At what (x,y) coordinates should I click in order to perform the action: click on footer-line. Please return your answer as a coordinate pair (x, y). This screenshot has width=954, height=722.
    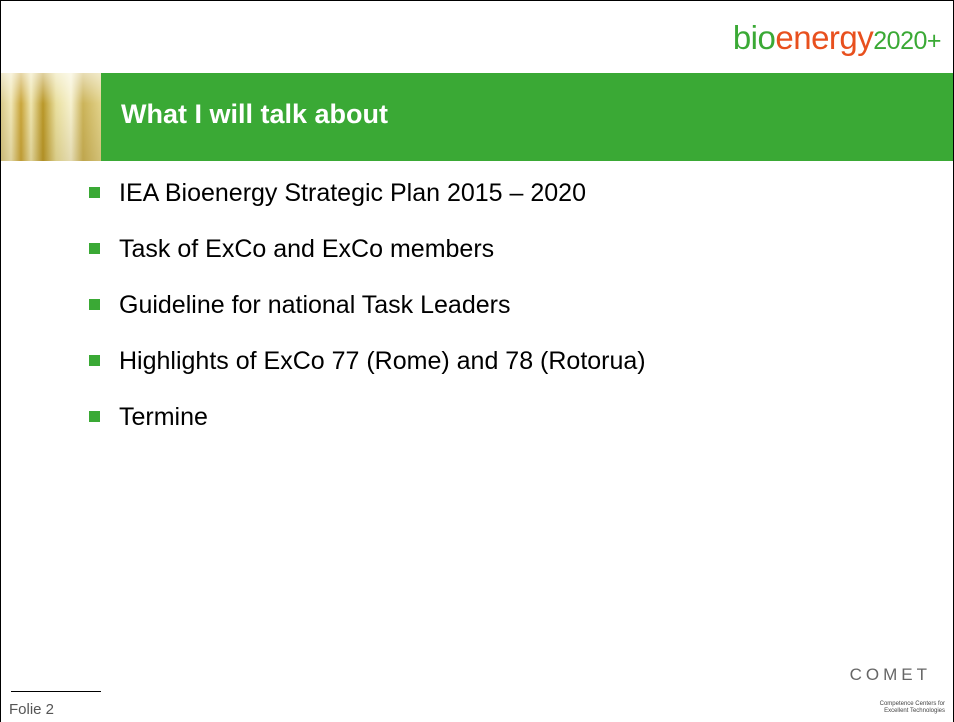
    Looking at the image, I should click on (56, 691).